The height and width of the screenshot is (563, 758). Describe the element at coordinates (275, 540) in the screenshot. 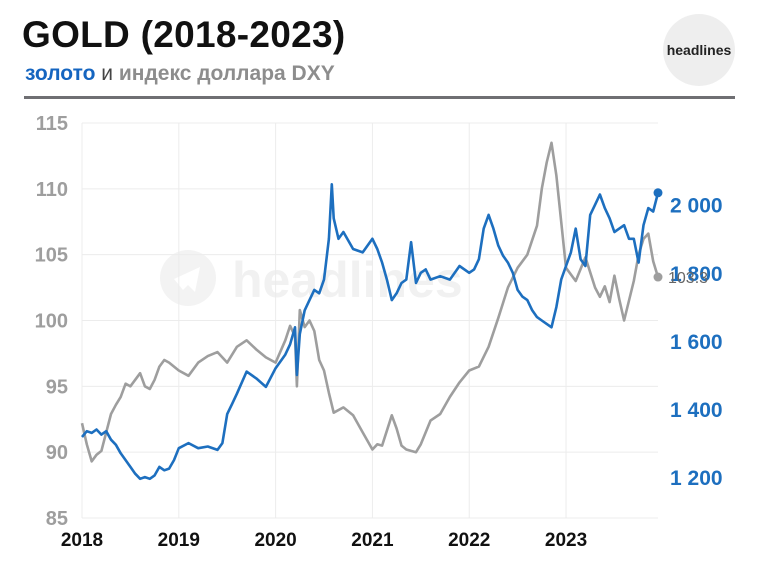

I see `x-axis-tick-label: 2020` at that location.